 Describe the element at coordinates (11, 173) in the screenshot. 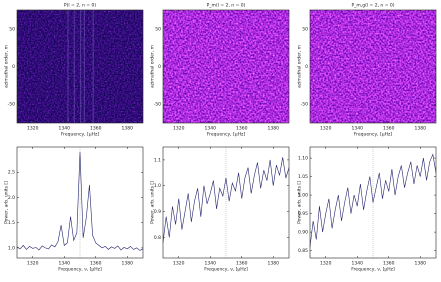

I see `y-tick-label: 2.5` at that location.